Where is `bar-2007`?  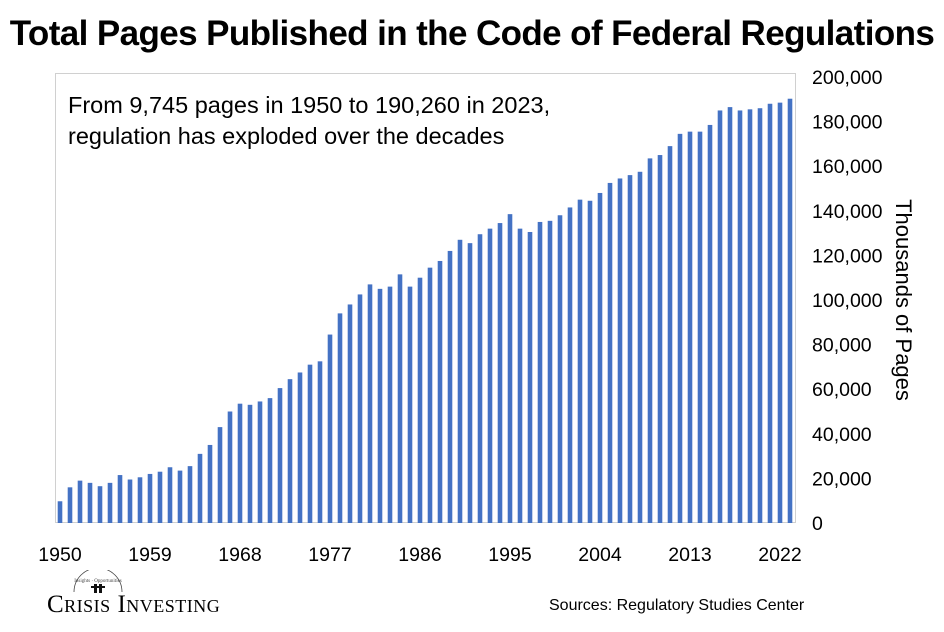
bar-2007 is located at coordinates (630, 349).